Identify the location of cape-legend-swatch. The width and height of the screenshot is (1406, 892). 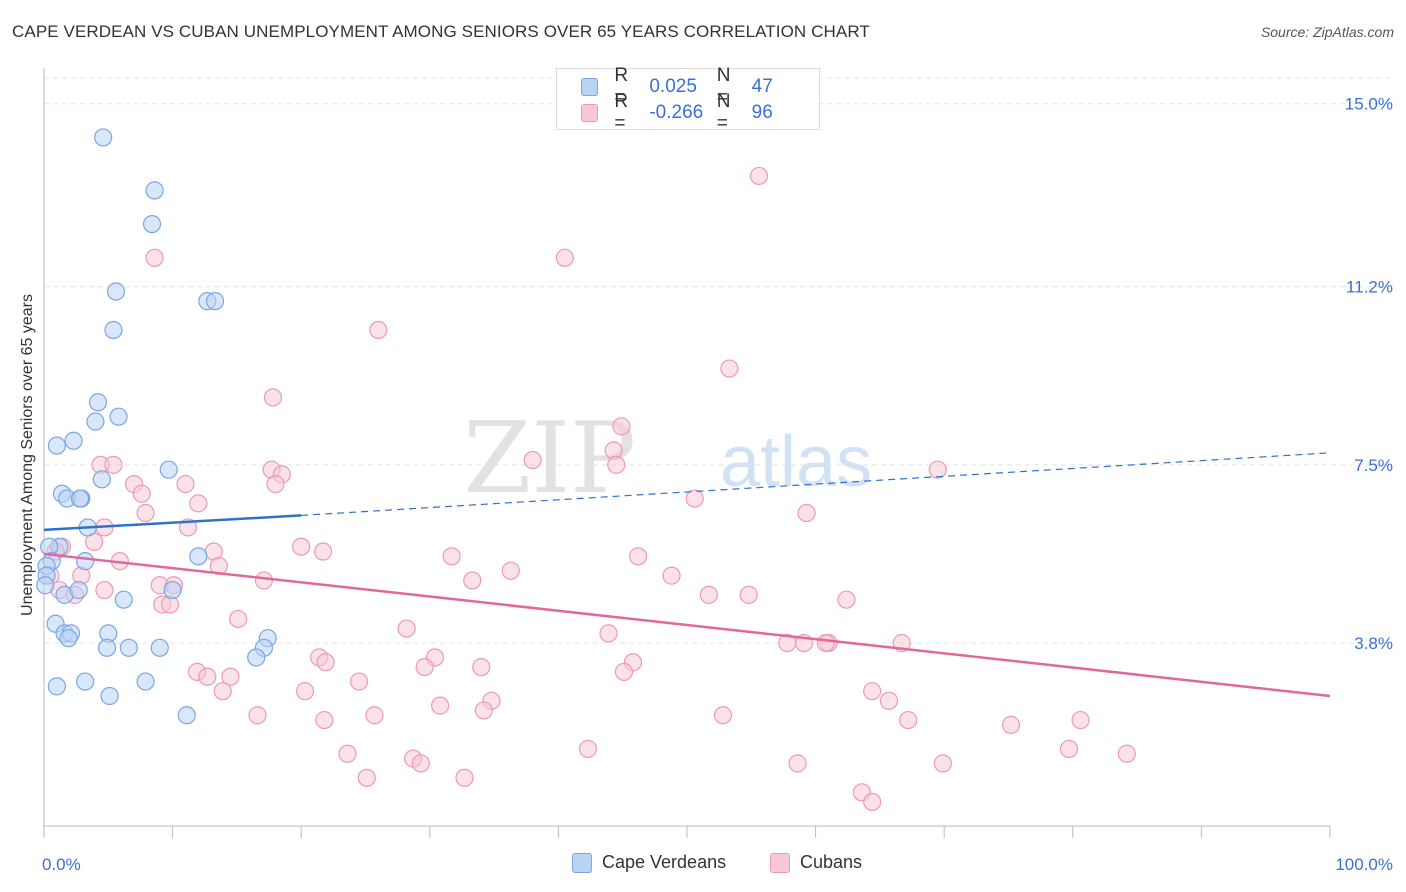
(582, 862).